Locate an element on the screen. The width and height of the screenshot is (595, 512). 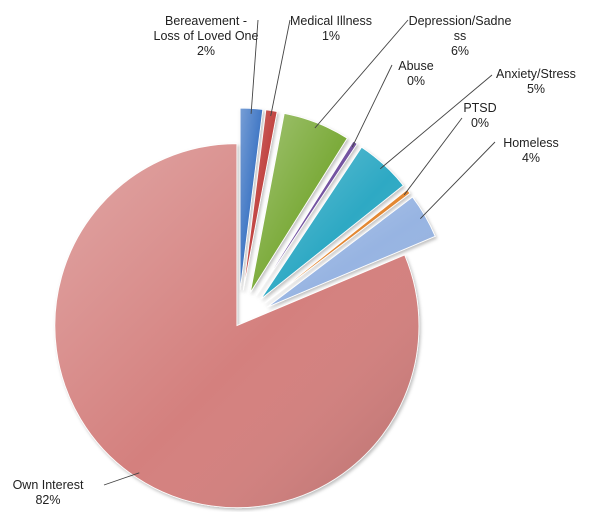
slice-name-label: Loss of Loved One is located at coordinates (206, 36).